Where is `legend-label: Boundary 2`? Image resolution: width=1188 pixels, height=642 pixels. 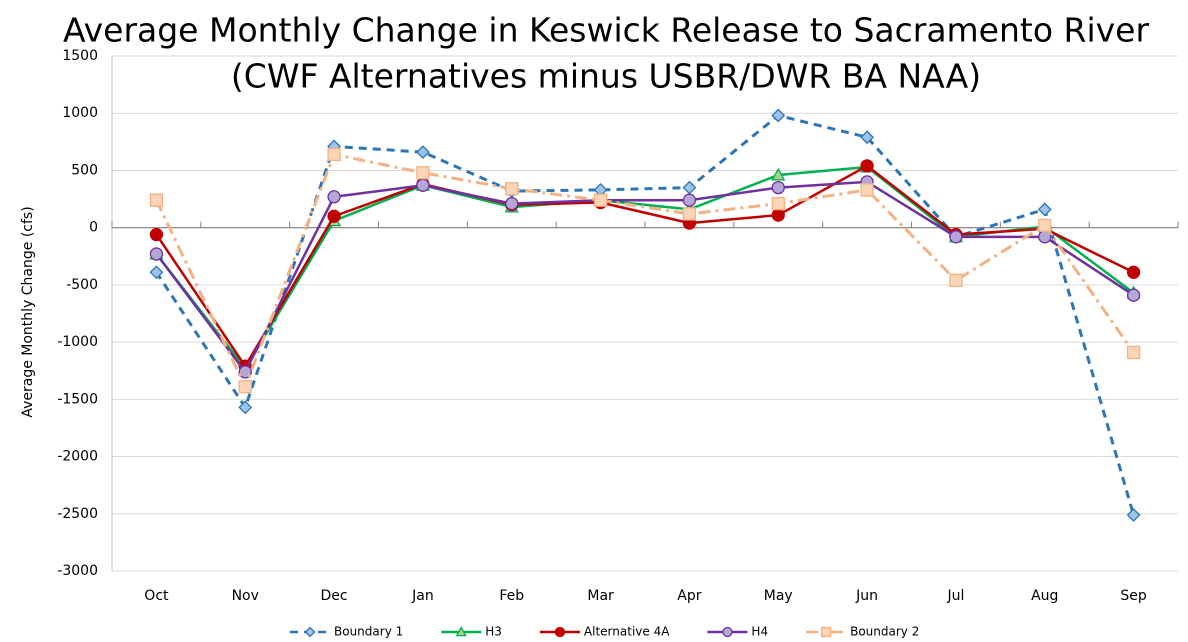 legend-label: Boundary 2 is located at coordinates (884, 632).